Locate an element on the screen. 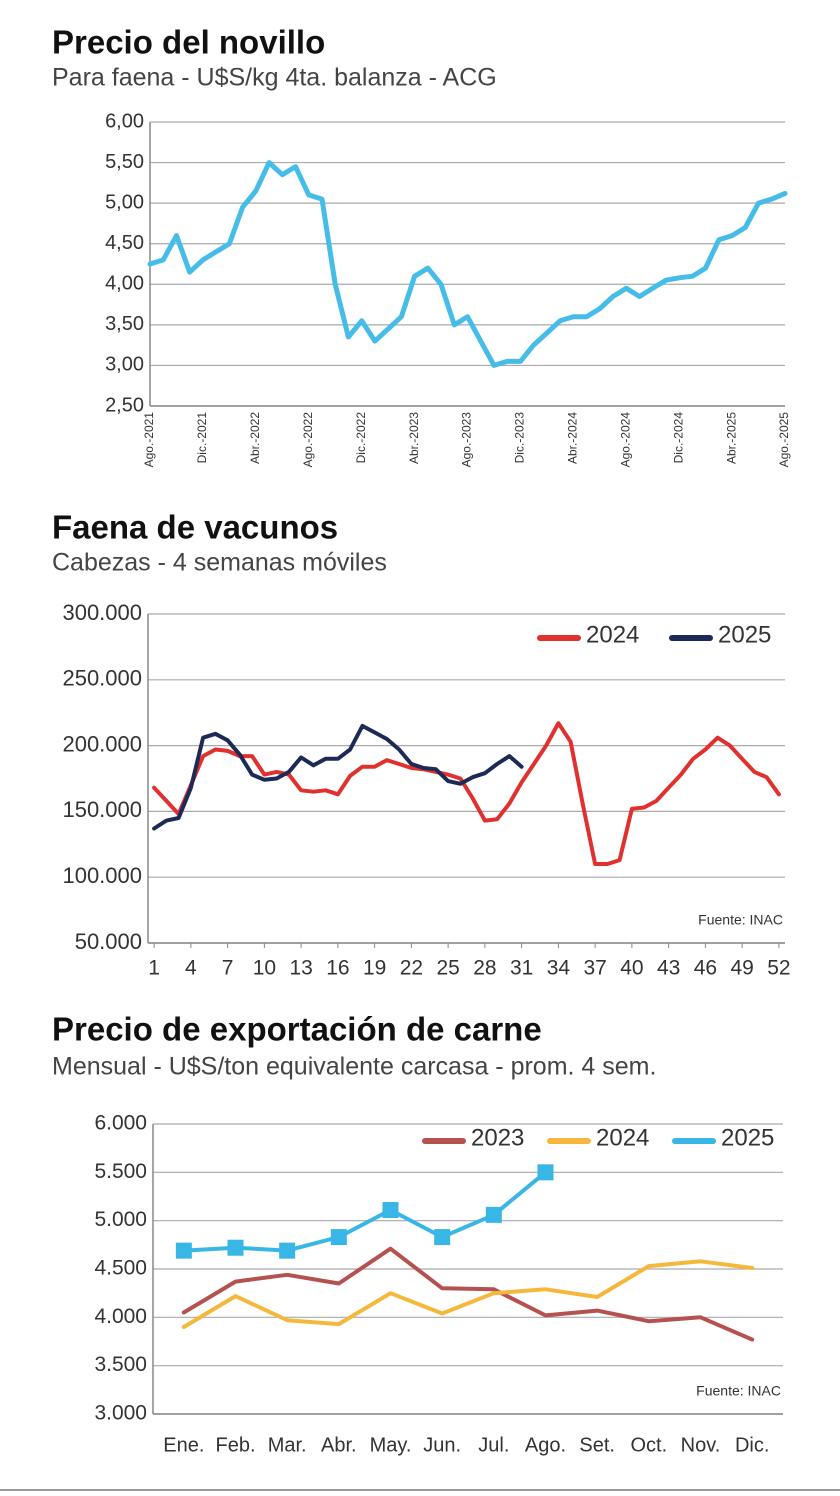 The height and width of the screenshot is (1496, 840). x-tick-label: Oct. is located at coordinates (648, 1445).